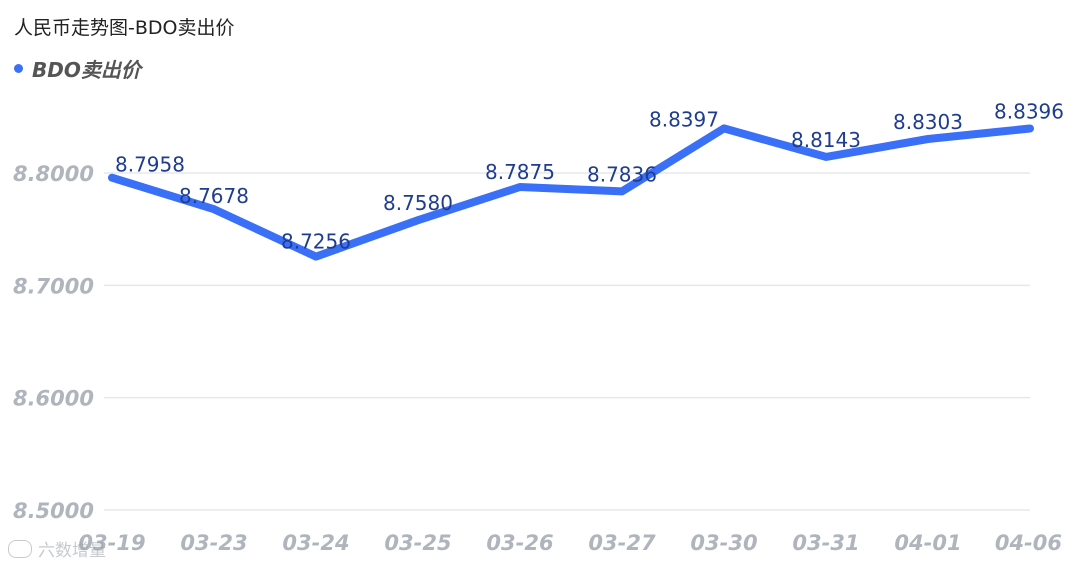 The image size is (1080, 568). Describe the element at coordinates (622, 174) in the screenshot. I see `data-label: 8.7836` at that location.